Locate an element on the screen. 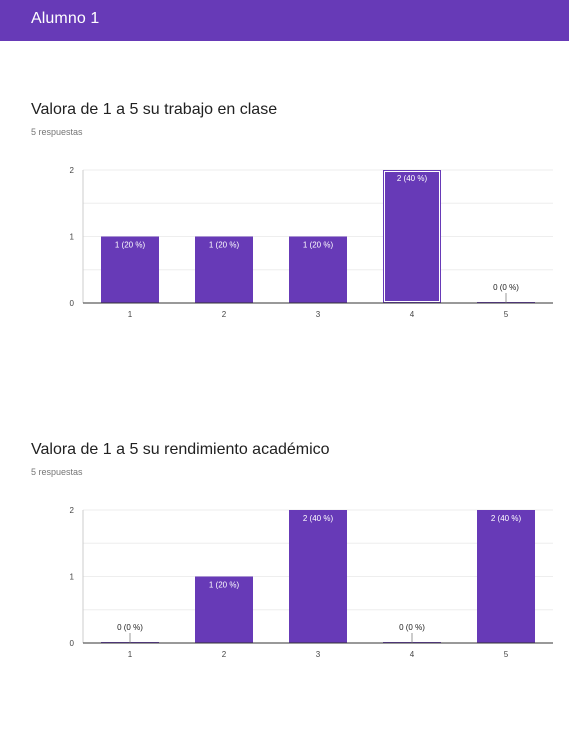 This screenshot has height=756, width=569. question-title: Valora de 1 a 5 su trabajo en clase is located at coordinates (154, 109).